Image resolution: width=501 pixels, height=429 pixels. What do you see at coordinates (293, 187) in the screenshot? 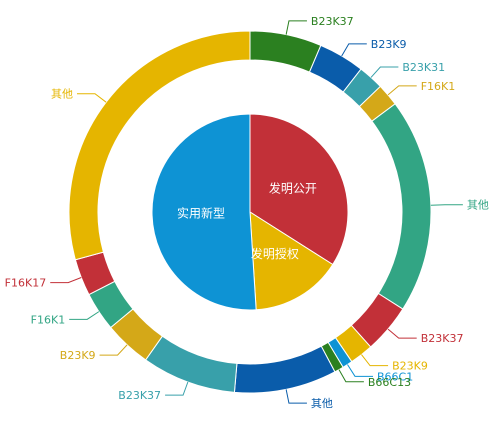
I see `inner-label-0: 发明公开` at bounding box center [293, 187].